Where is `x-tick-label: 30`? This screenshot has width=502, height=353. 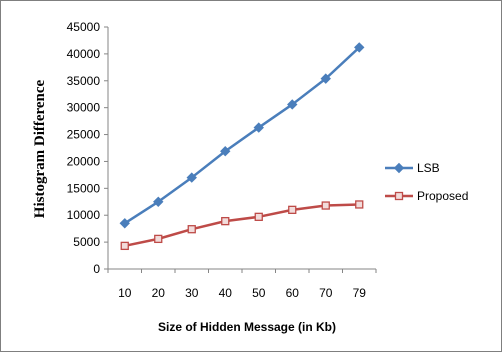 x-tick-label: 30 is located at coordinates (192, 293).